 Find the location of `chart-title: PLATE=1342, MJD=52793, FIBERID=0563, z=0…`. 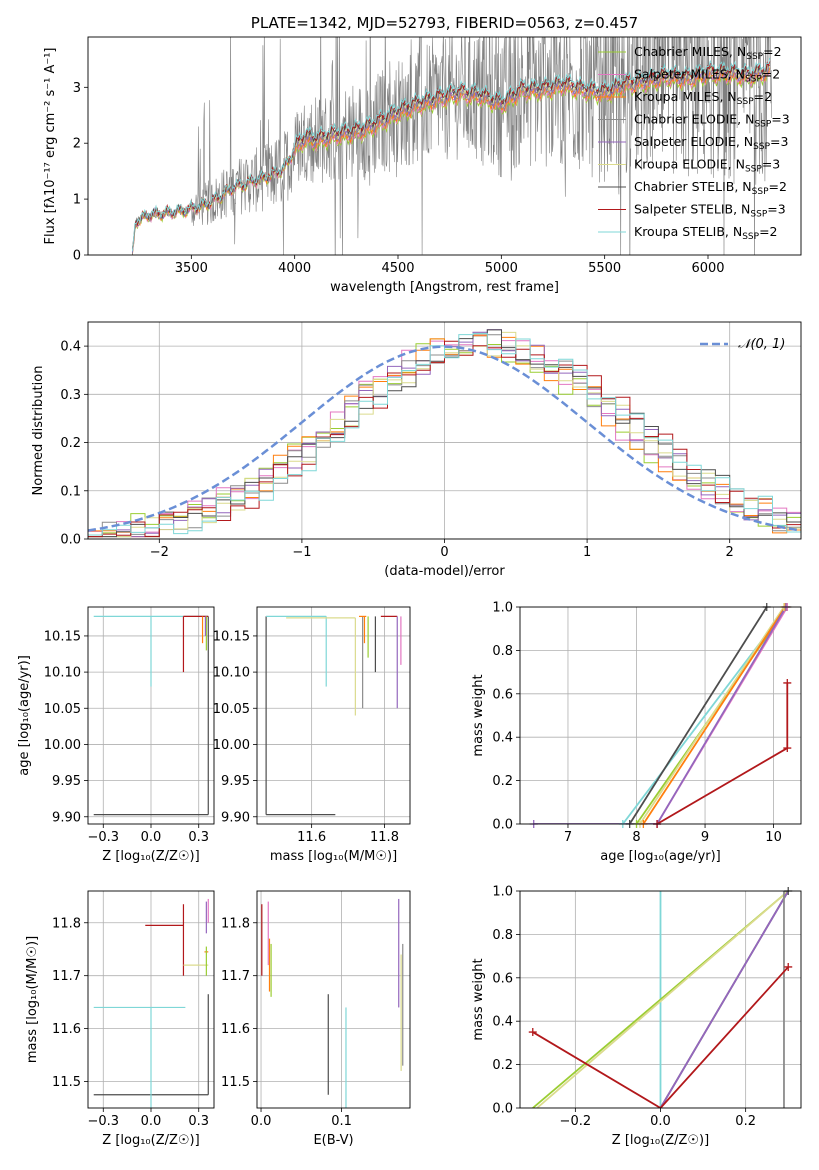

chart-title: PLATE=1342, MJD=52793, FIBERID=0563, z=0… is located at coordinates (444, 23).